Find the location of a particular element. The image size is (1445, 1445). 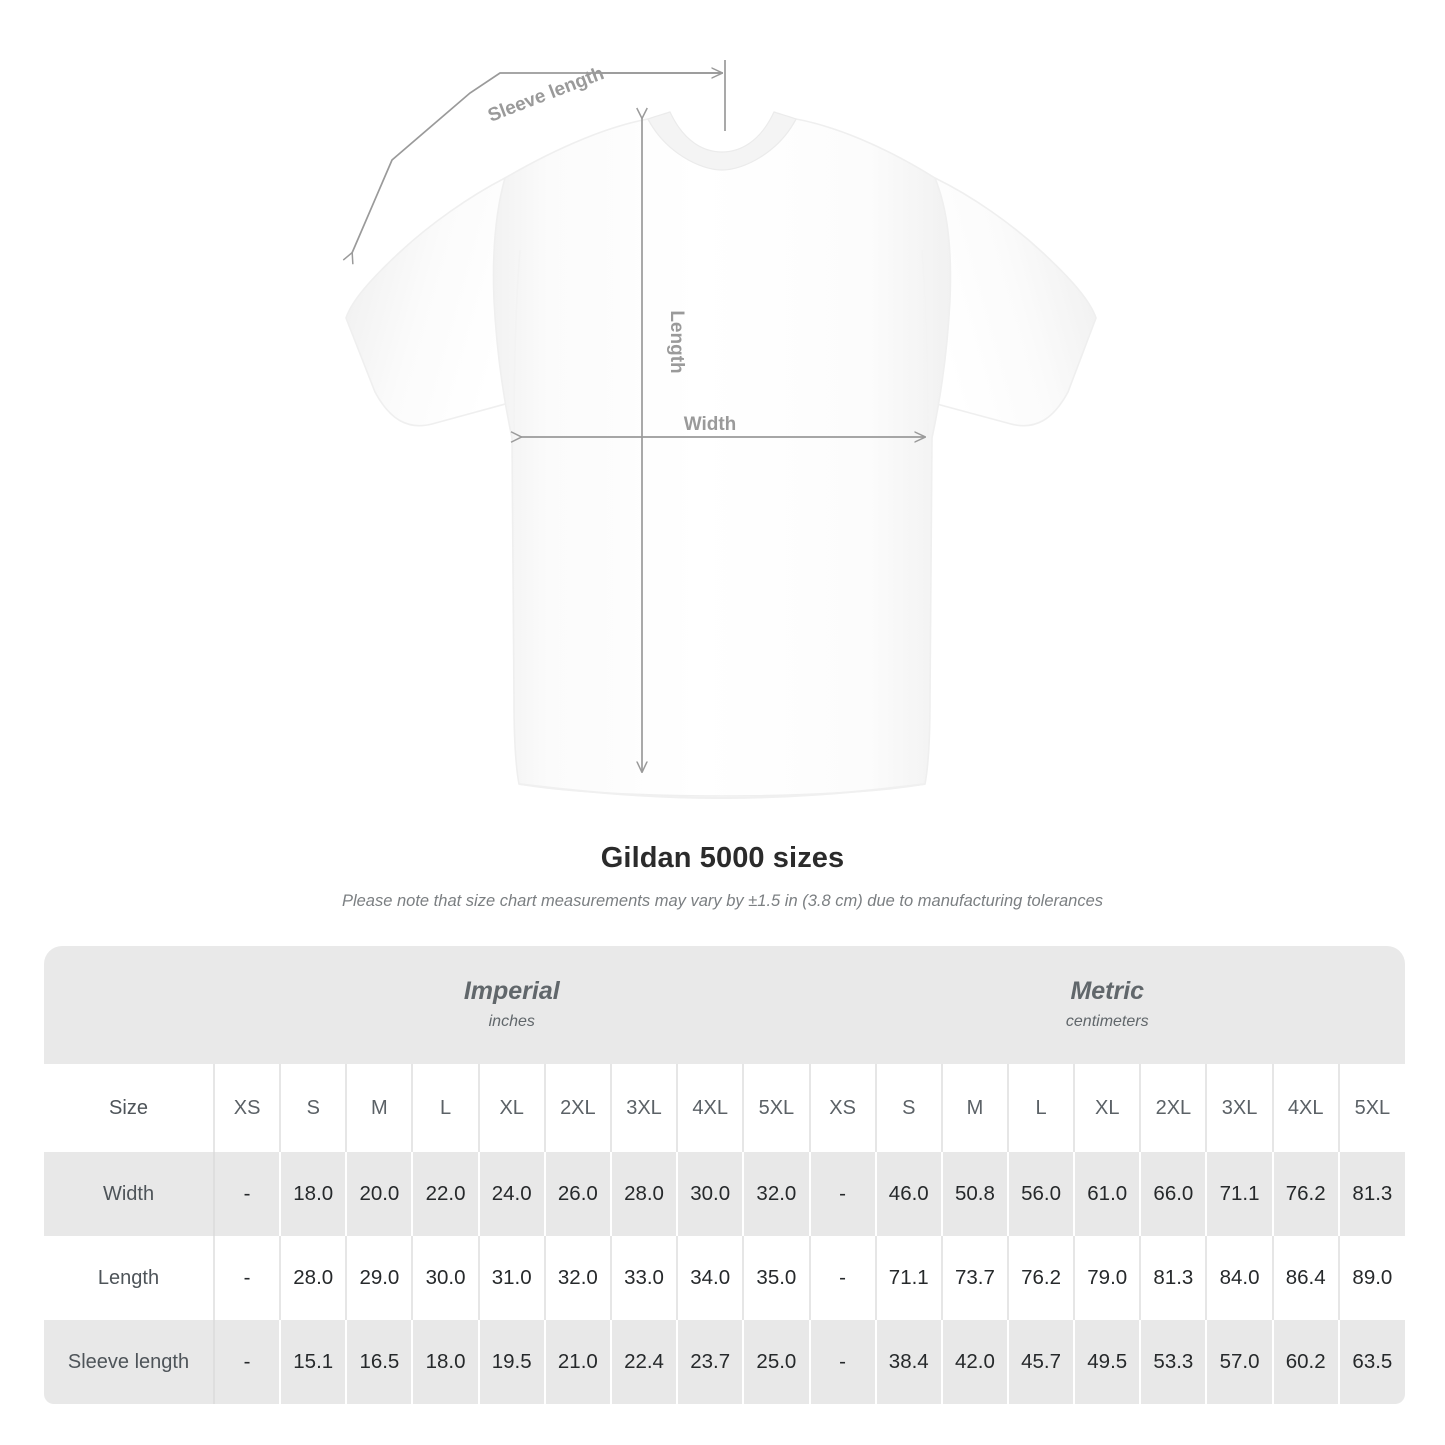

sleeve-length-arrow is located at coordinates (537, 162).